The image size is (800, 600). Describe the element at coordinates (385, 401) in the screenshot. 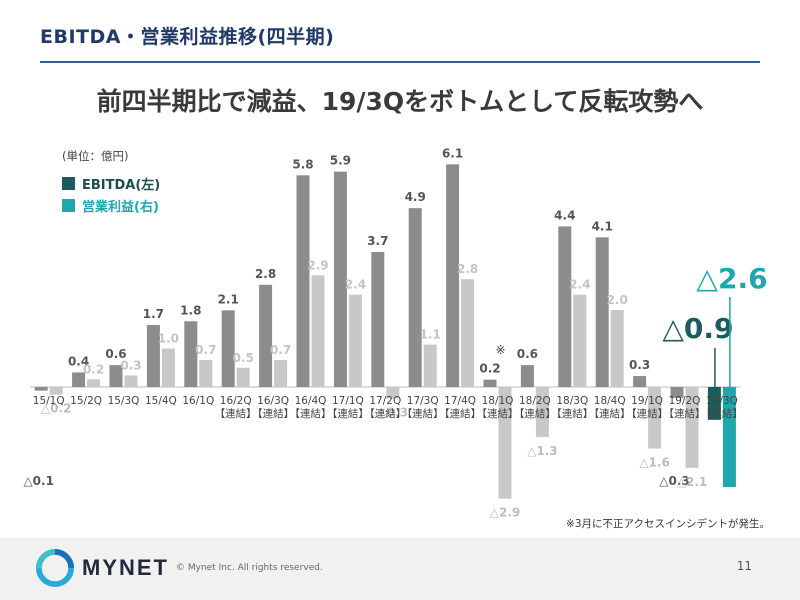

I see `x-tick-label: 17/2Q` at that location.